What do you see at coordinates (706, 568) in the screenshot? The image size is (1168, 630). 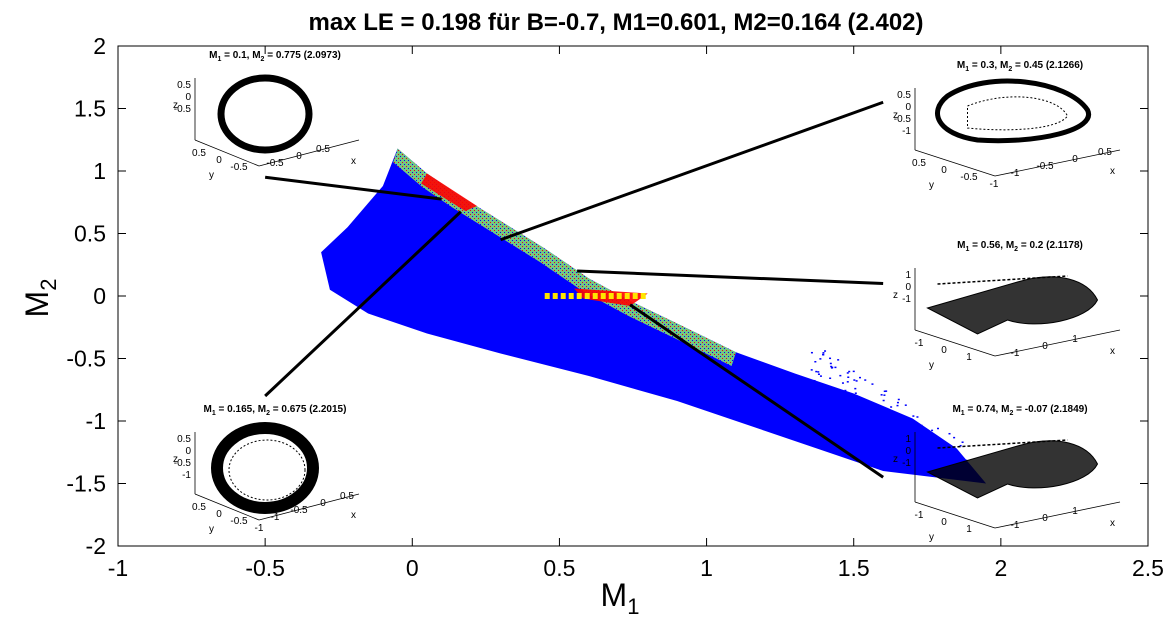 I see `x-tick-label: 1` at bounding box center [706, 568].